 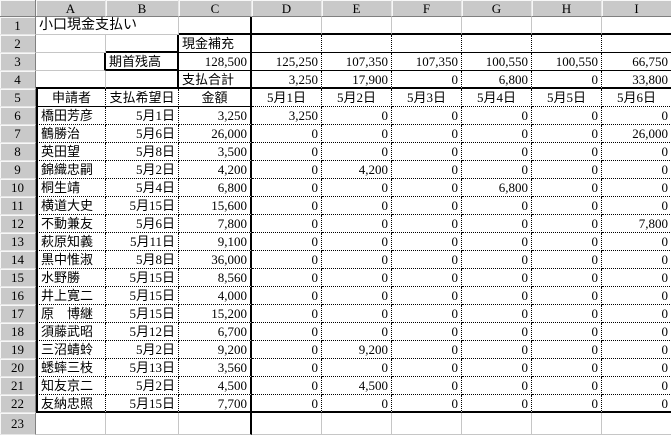 What do you see at coordinates (567, 44) in the screenshot?
I see `cell-H2` at bounding box center [567, 44].